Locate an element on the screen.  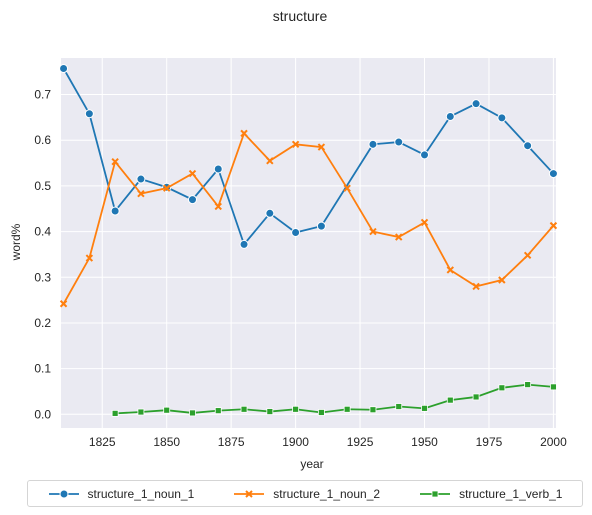
legend-item: structure_1_verb_1 is located at coordinates (490, 494).